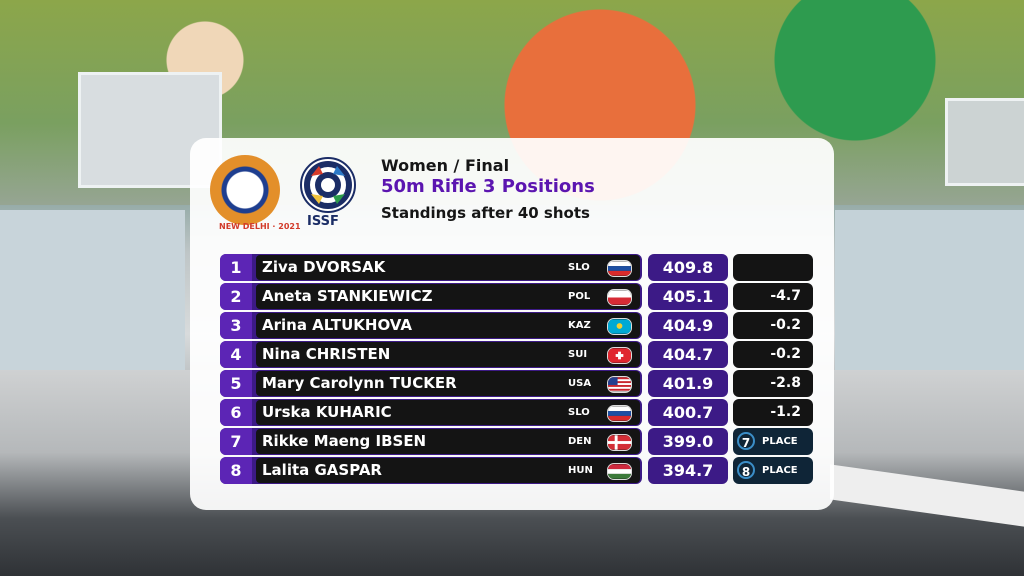  Describe the element at coordinates (688, 296) in the screenshot. I see `athlete-score: 405.1` at that location.